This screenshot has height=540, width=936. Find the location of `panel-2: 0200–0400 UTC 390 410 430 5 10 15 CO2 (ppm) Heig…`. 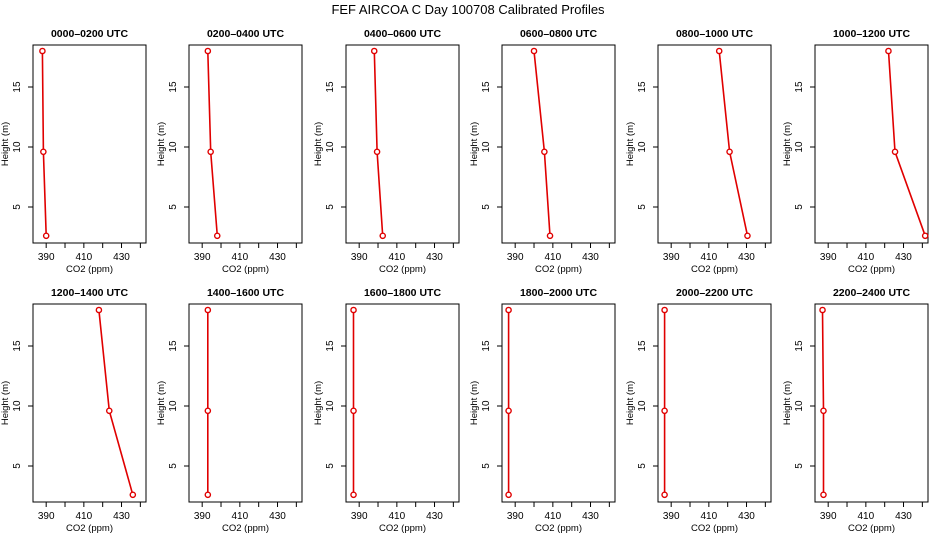

panel-2: 0200–0400 UTC 390 410 430 5 10 15 CO2 (ppm) Heig… is located at coordinates (229, 151).